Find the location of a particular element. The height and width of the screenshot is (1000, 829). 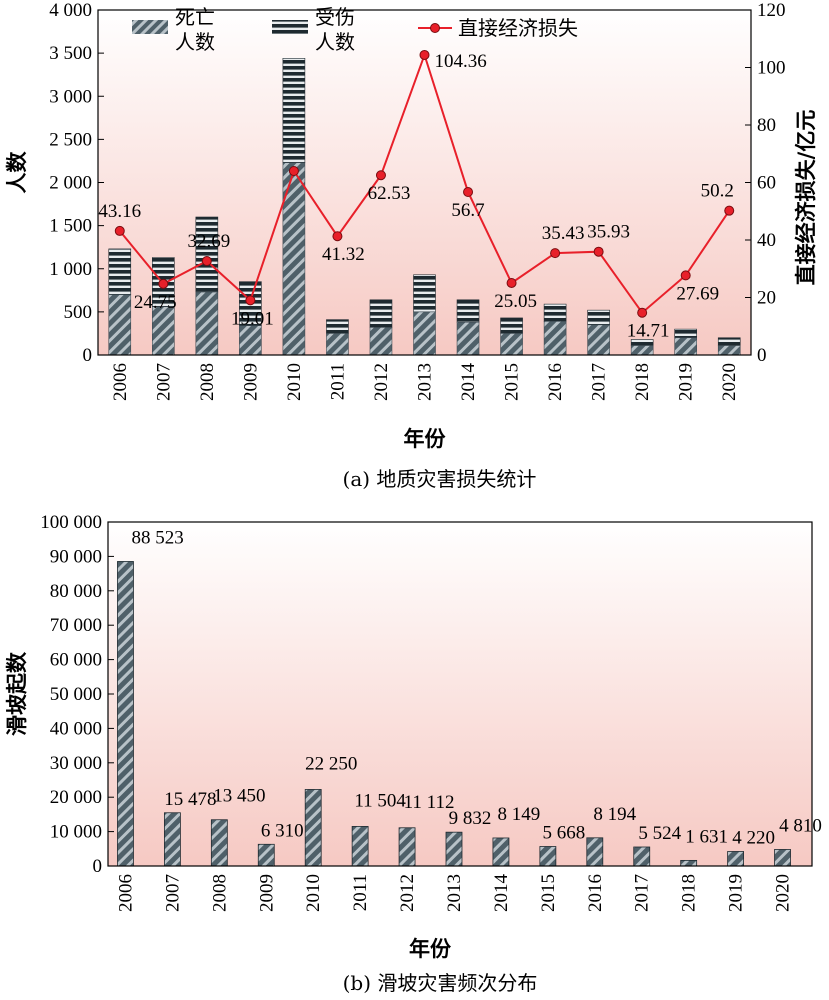

landslide-data-label: 9 832 is located at coordinates (470, 818).